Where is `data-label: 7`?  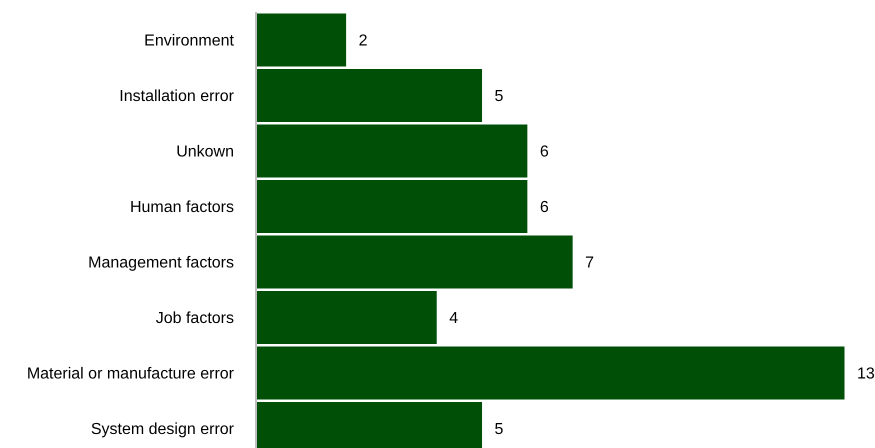
data-label: 7 is located at coordinates (589, 263).